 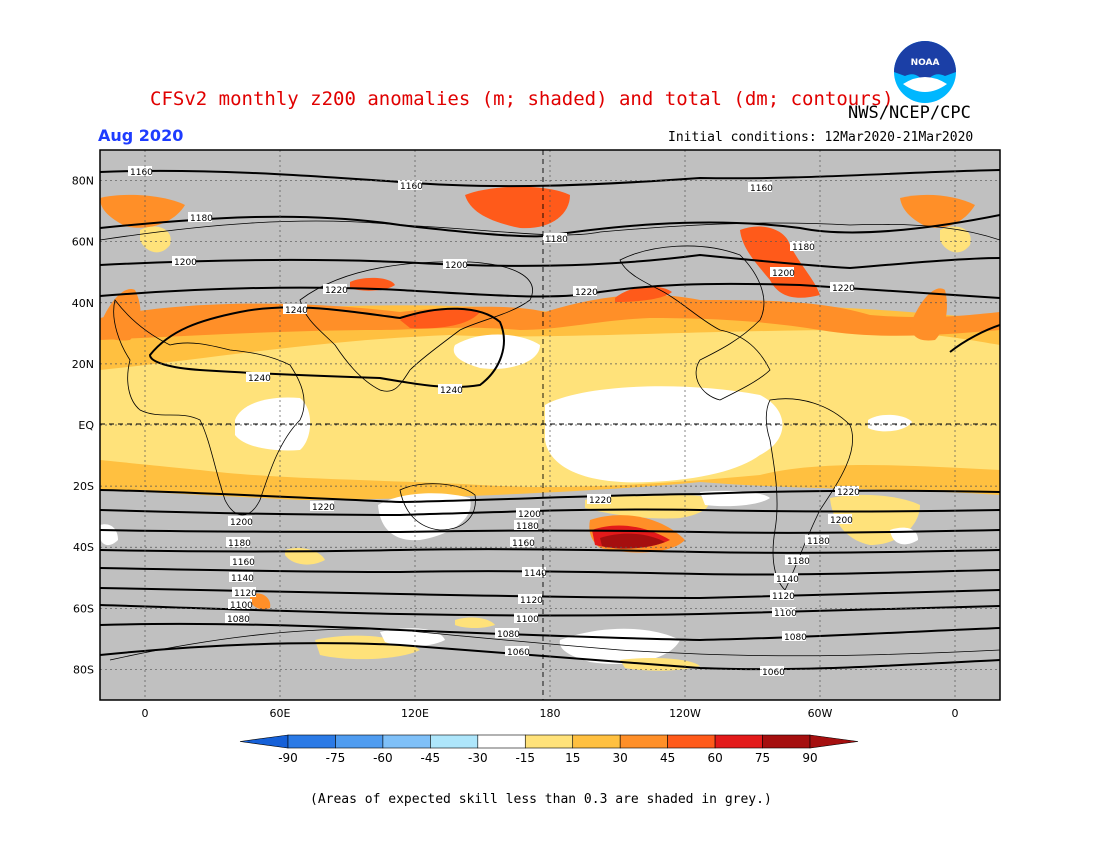 I want to click on colorbar-tick-label: -60, so click(x=383, y=758).